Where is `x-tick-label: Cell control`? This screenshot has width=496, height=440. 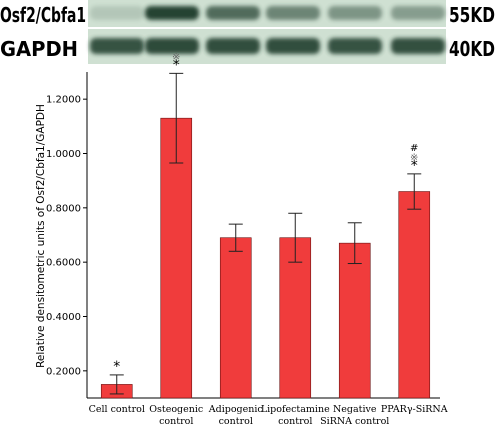
x-tick-label: Cell control is located at coordinates (117, 409).